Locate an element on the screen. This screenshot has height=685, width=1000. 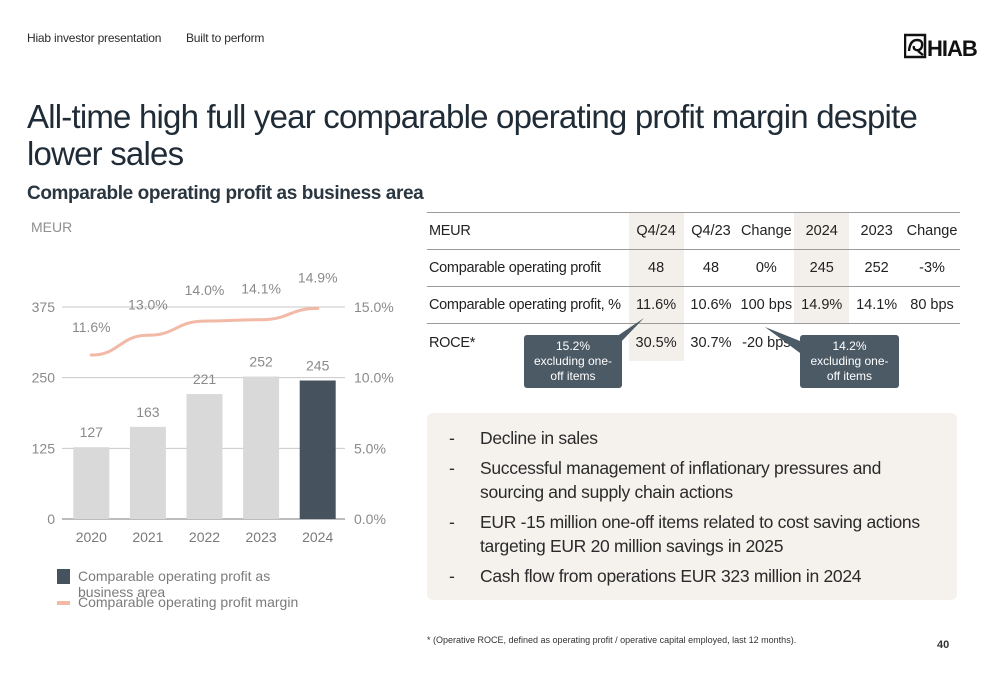
bar-value-label: 252 is located at coordinates (261, 362).